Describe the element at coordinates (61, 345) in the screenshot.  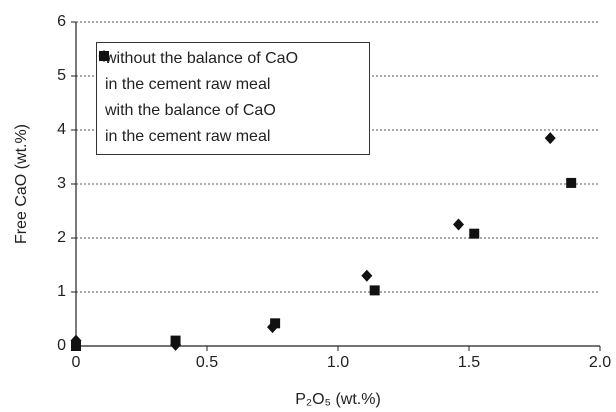
I see `y-tick-label: 0` at that location.